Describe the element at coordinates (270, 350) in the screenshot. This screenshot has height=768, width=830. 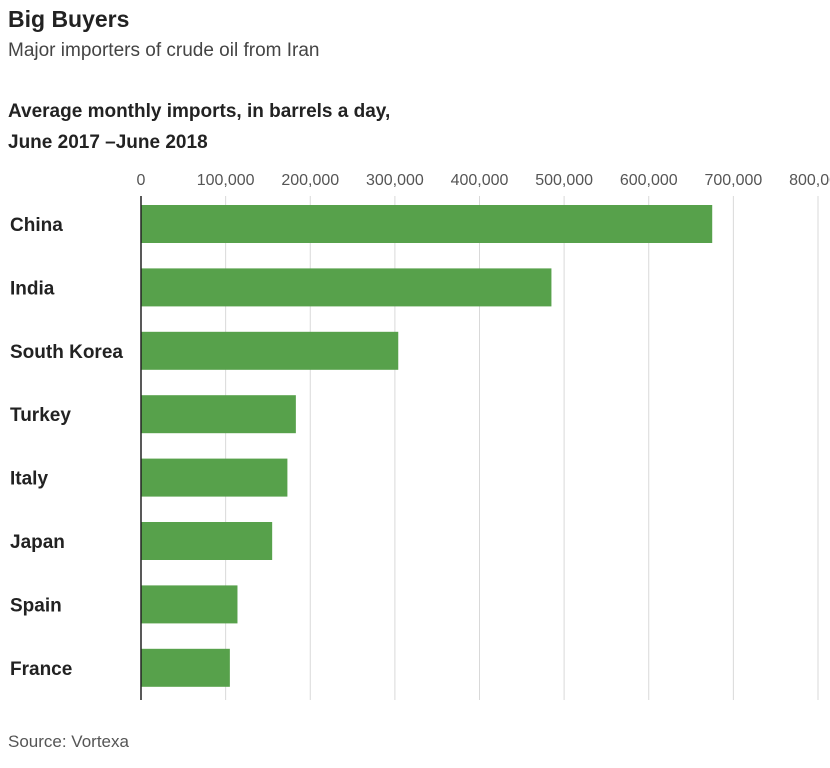
I see `bar-south-korea` at that location.